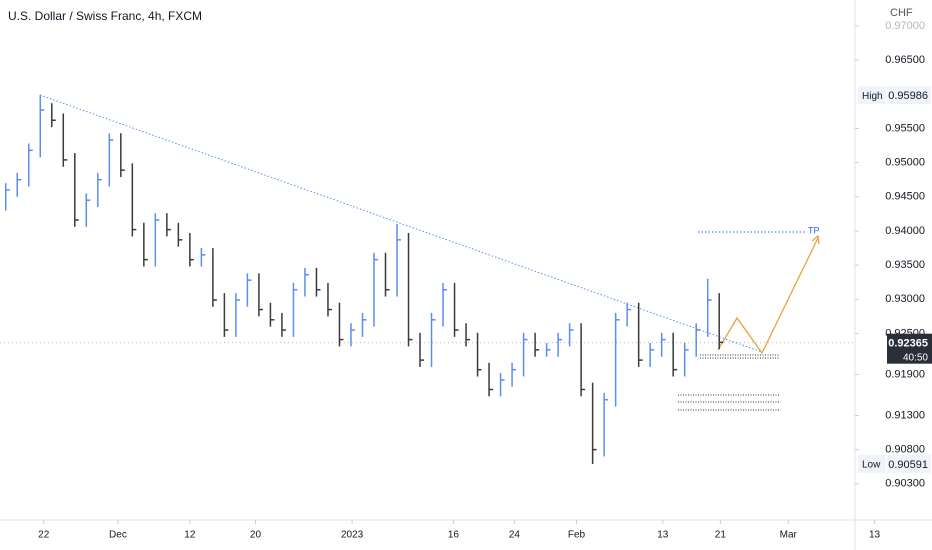 The height and width of the screenshot is (550, 932). I want to click on y-tick-label: 0.91900, so click(905, 374).